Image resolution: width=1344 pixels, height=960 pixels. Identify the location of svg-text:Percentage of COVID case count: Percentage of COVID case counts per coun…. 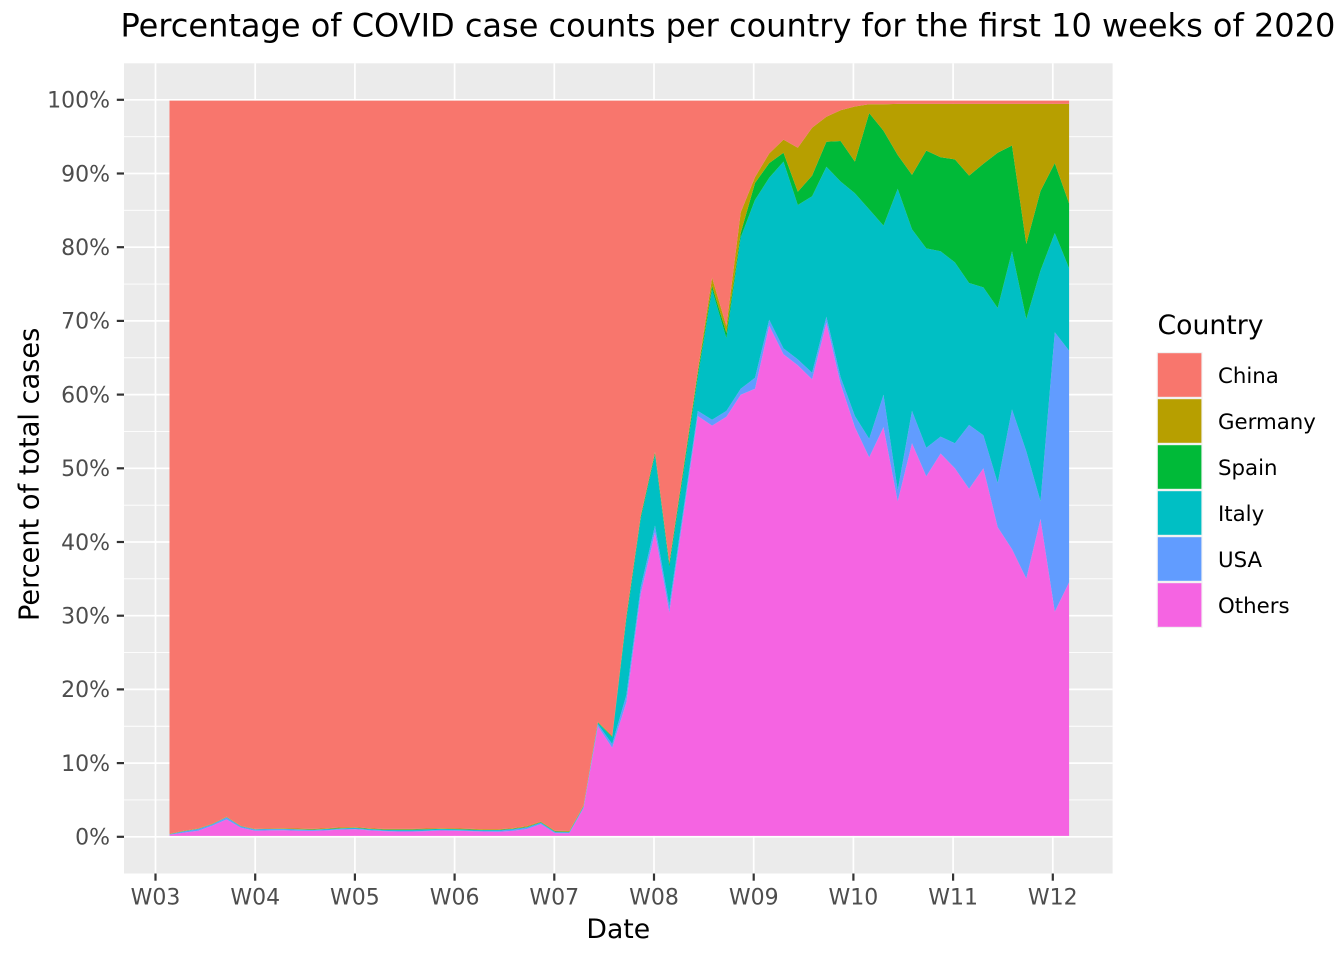
(728, 26).